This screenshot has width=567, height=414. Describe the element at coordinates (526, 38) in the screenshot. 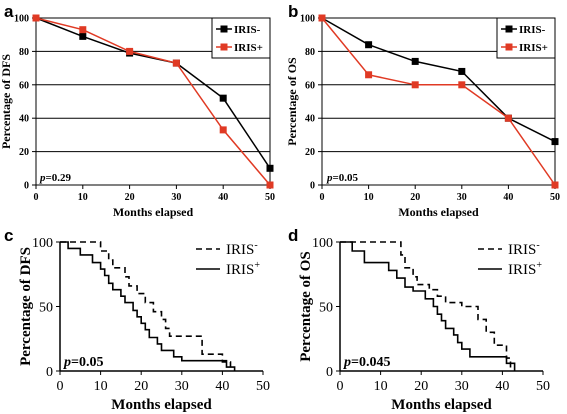

I see `legend-box` at that location.